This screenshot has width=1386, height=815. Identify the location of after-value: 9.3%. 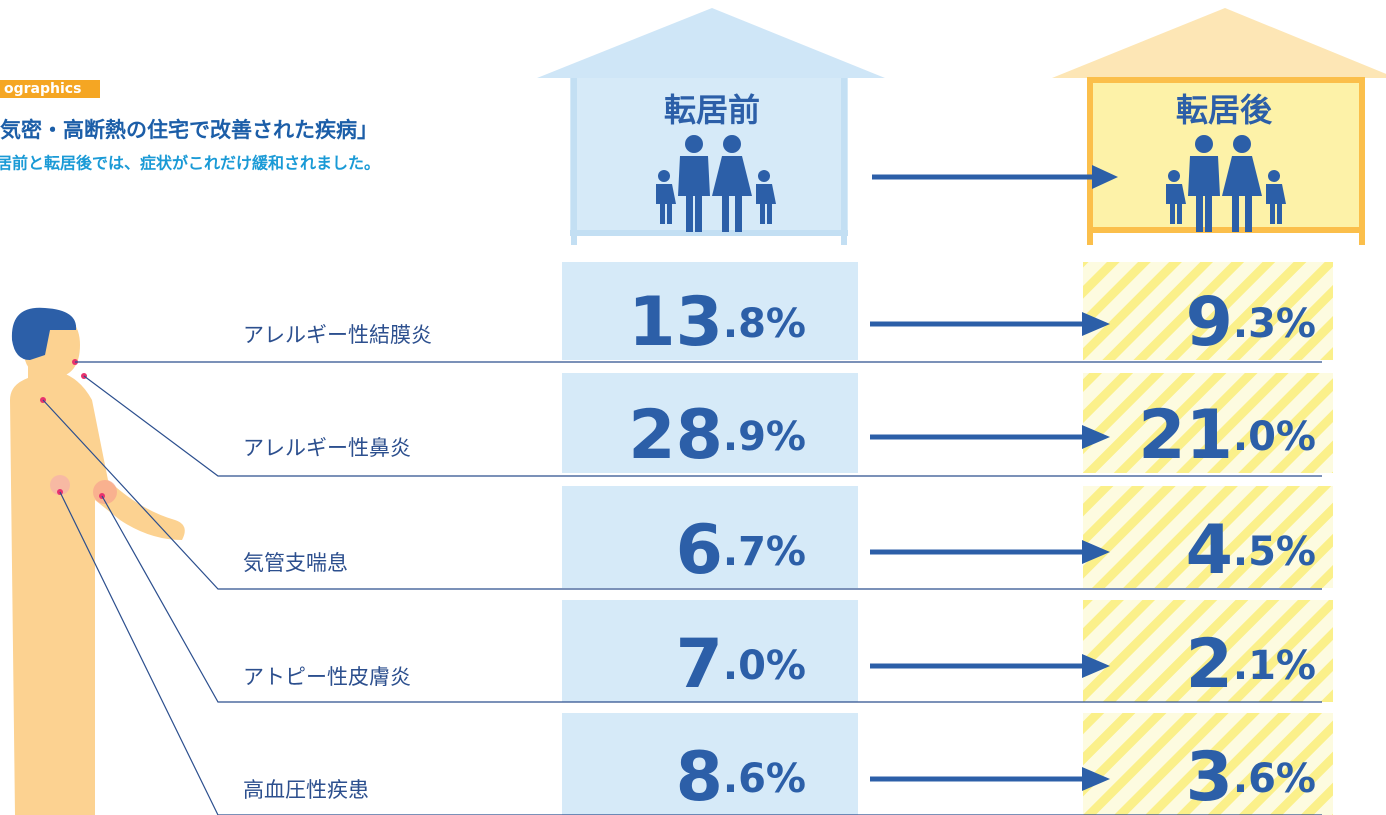
(1251, 322).